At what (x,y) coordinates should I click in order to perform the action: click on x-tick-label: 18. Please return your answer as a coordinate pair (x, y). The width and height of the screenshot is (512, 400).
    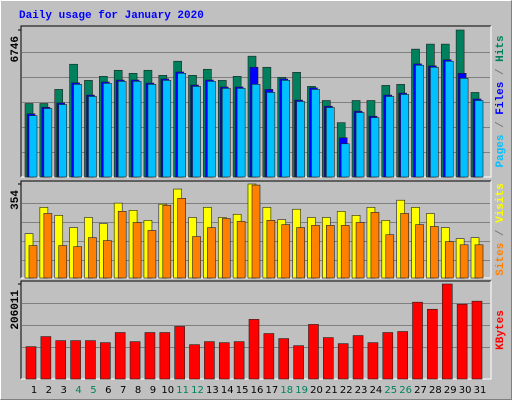
    Looking at the image, I should click on (286, 390).